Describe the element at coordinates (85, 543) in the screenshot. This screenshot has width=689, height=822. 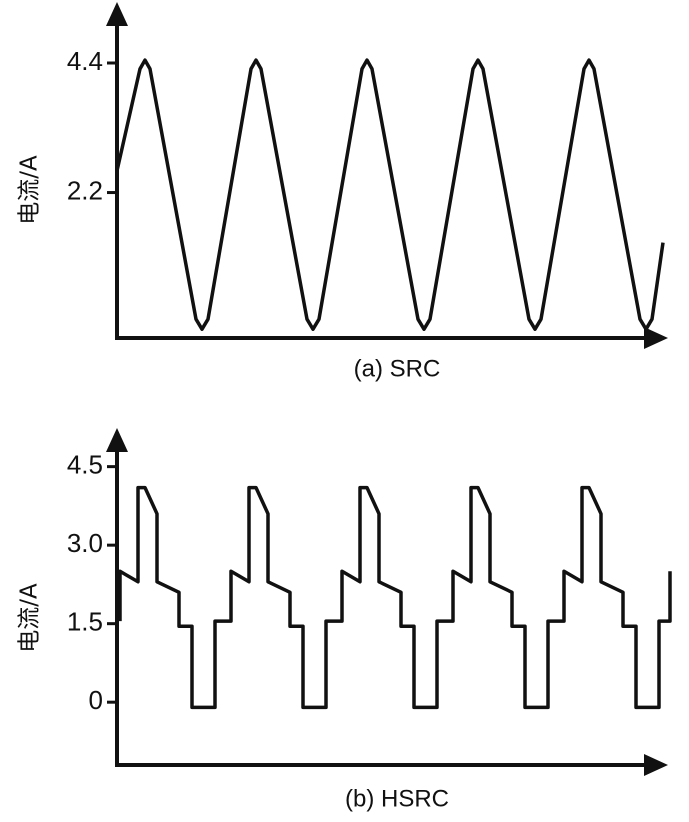
I see `y-tick-label: 3.0` at that location.